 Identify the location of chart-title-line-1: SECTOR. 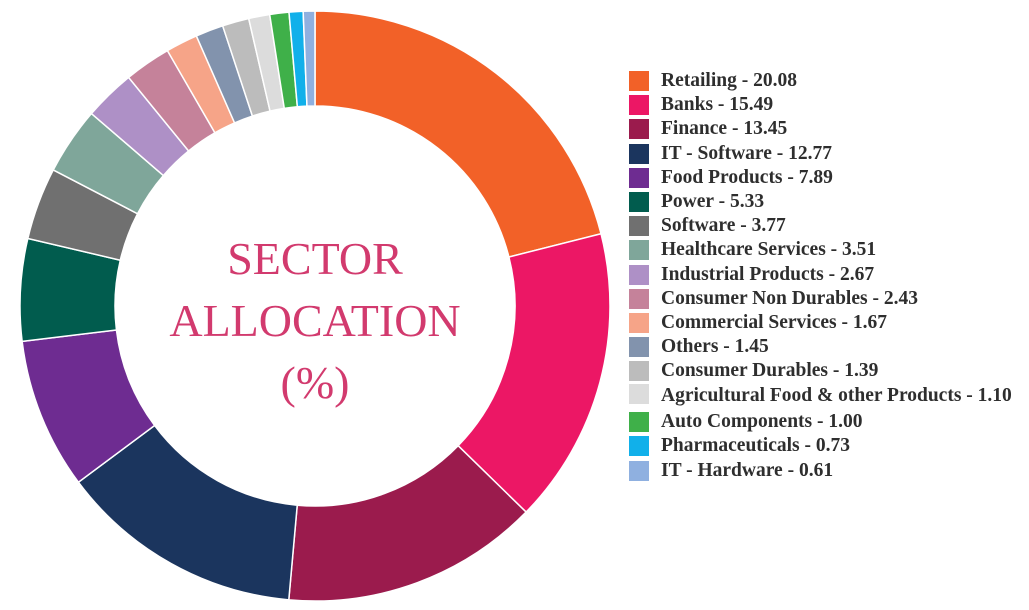
(315, 258).